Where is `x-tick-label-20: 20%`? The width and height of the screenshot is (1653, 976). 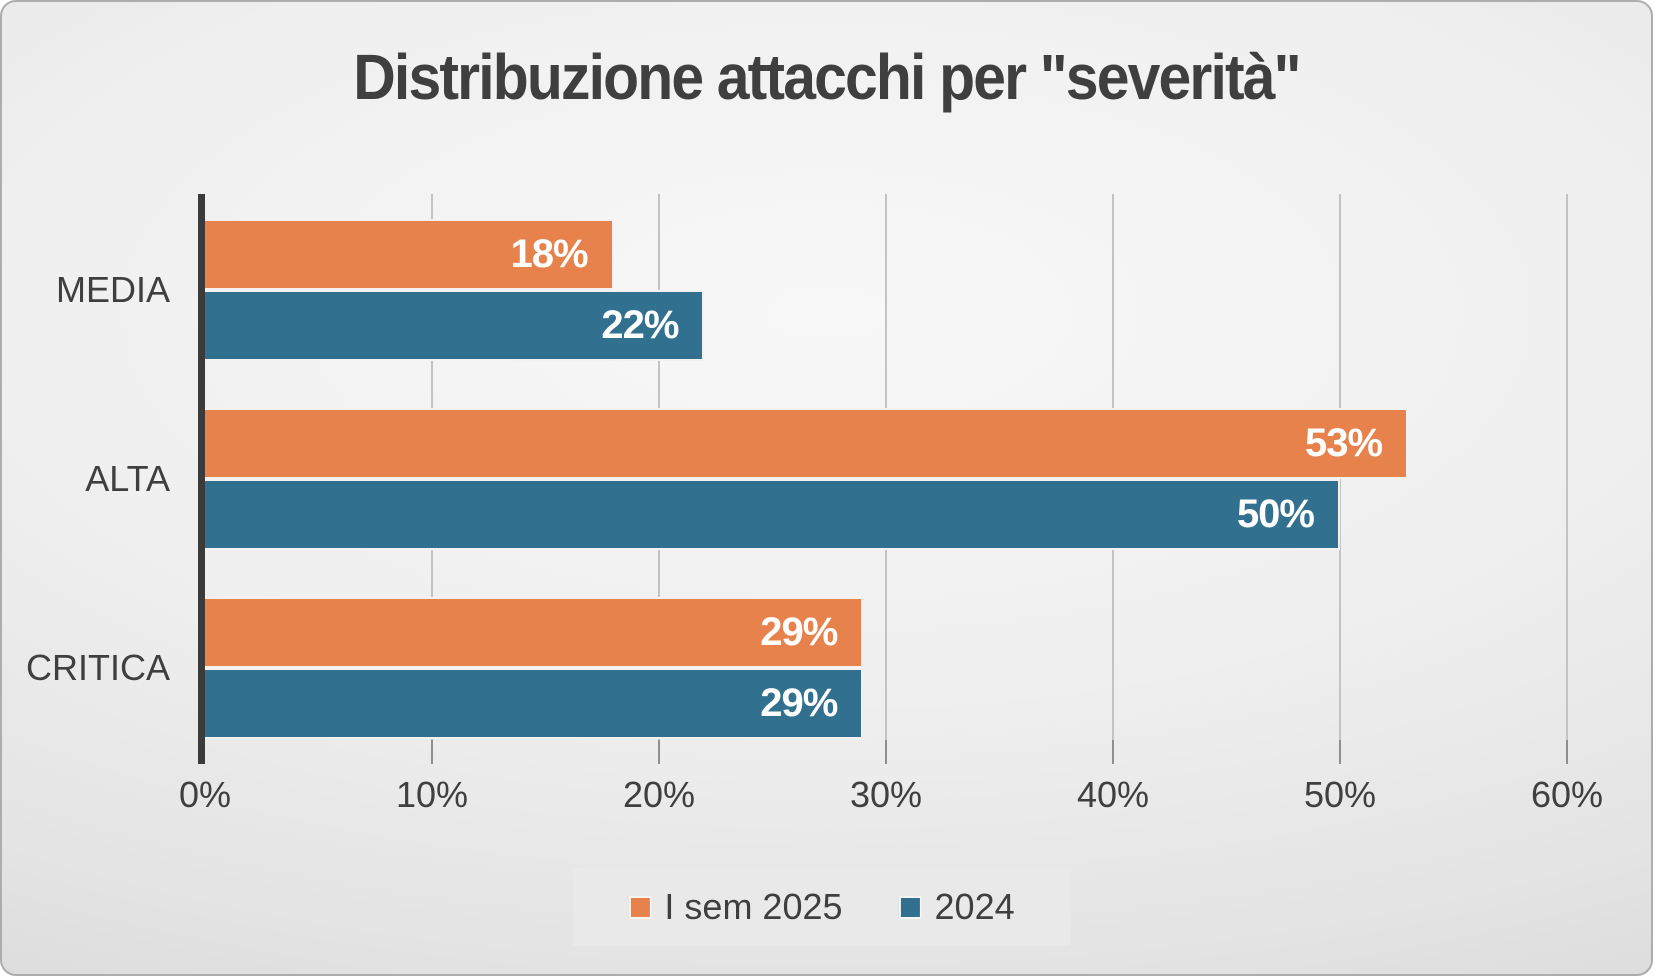 x-tick-label-20: 20% is located at coordinates (659, 794).